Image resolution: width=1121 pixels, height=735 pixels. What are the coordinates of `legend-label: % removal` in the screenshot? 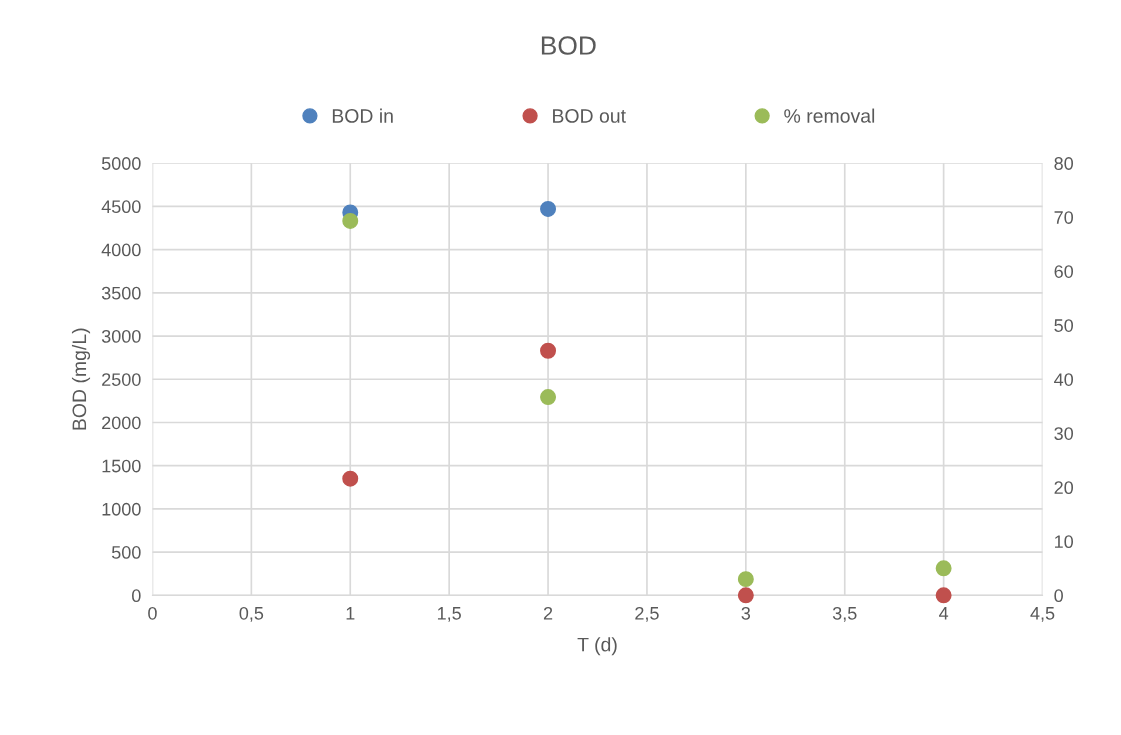 It's located at (829, 115).